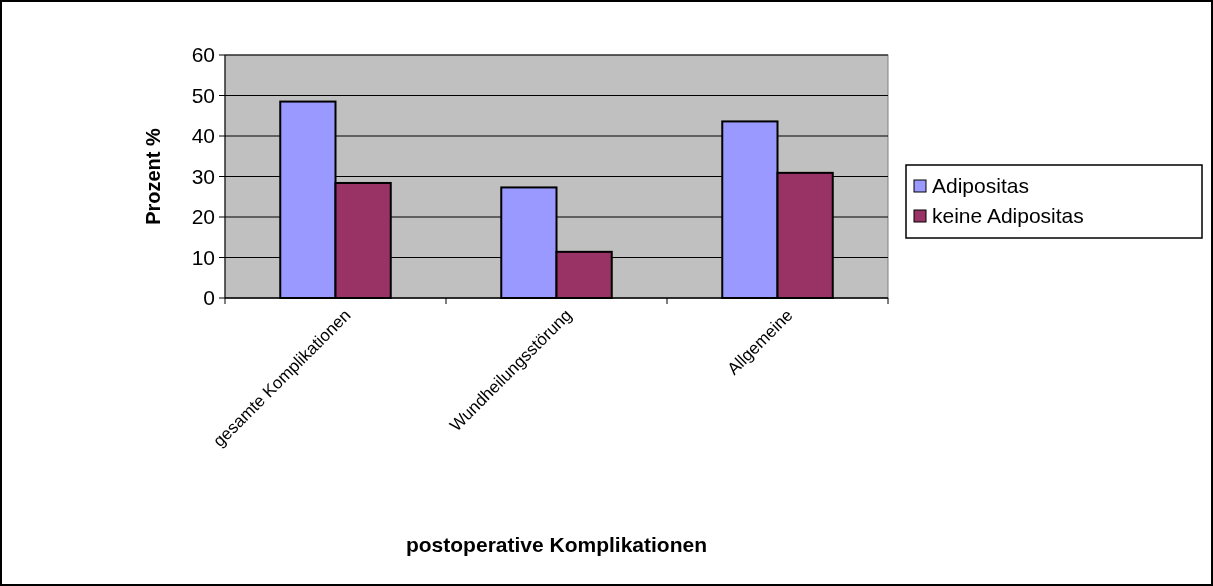  Describe the element at coordinates (203, 95) in the screenshot. I see `y-tick-label: 50` at that location.